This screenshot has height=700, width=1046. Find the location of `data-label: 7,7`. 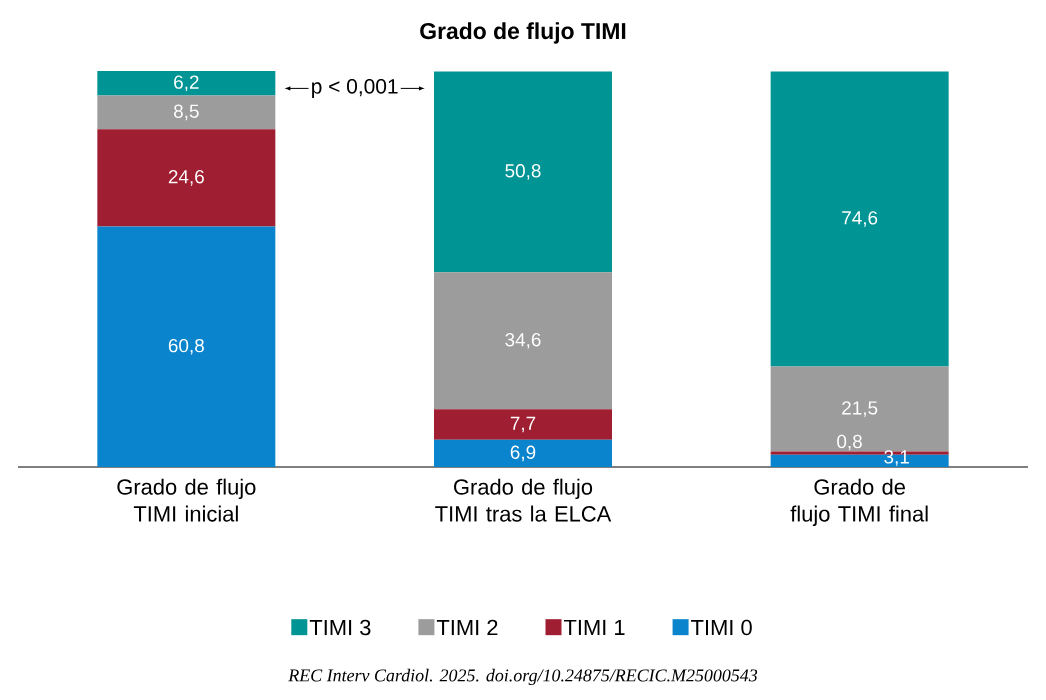

data-label: 7,7 is located at coordinates (523, 424).